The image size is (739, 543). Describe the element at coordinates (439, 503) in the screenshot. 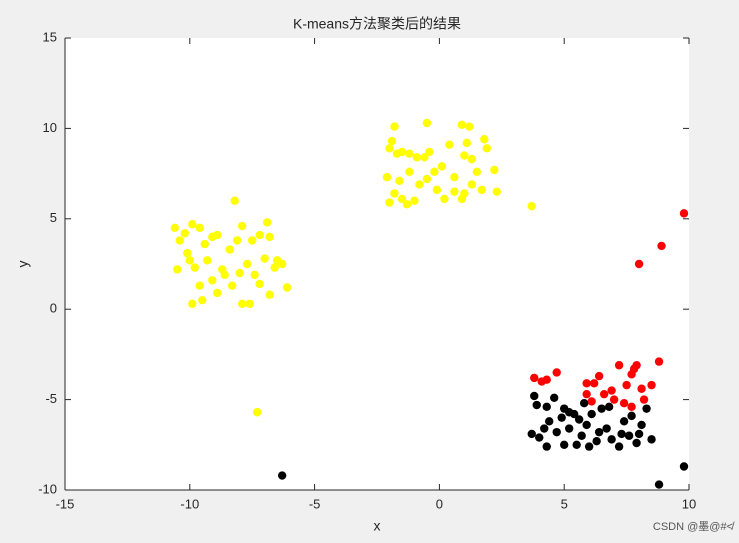

I see `x-tick-label: 0` at that location.